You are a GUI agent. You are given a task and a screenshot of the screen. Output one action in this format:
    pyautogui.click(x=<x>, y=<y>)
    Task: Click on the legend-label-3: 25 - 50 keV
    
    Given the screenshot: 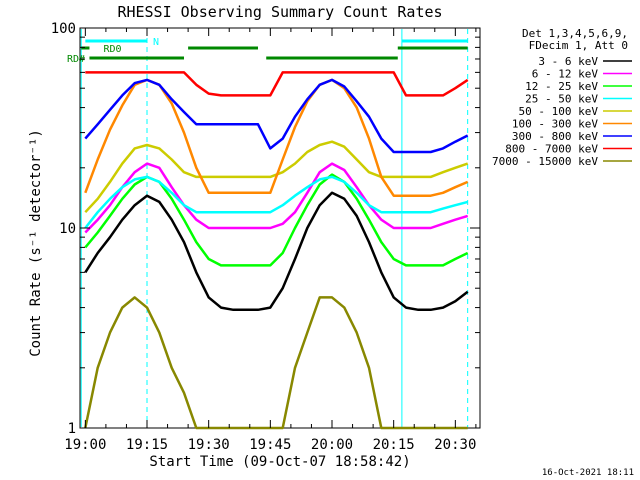 What is the action you would take?
    pyautogui.click(x=561, y=99)
    